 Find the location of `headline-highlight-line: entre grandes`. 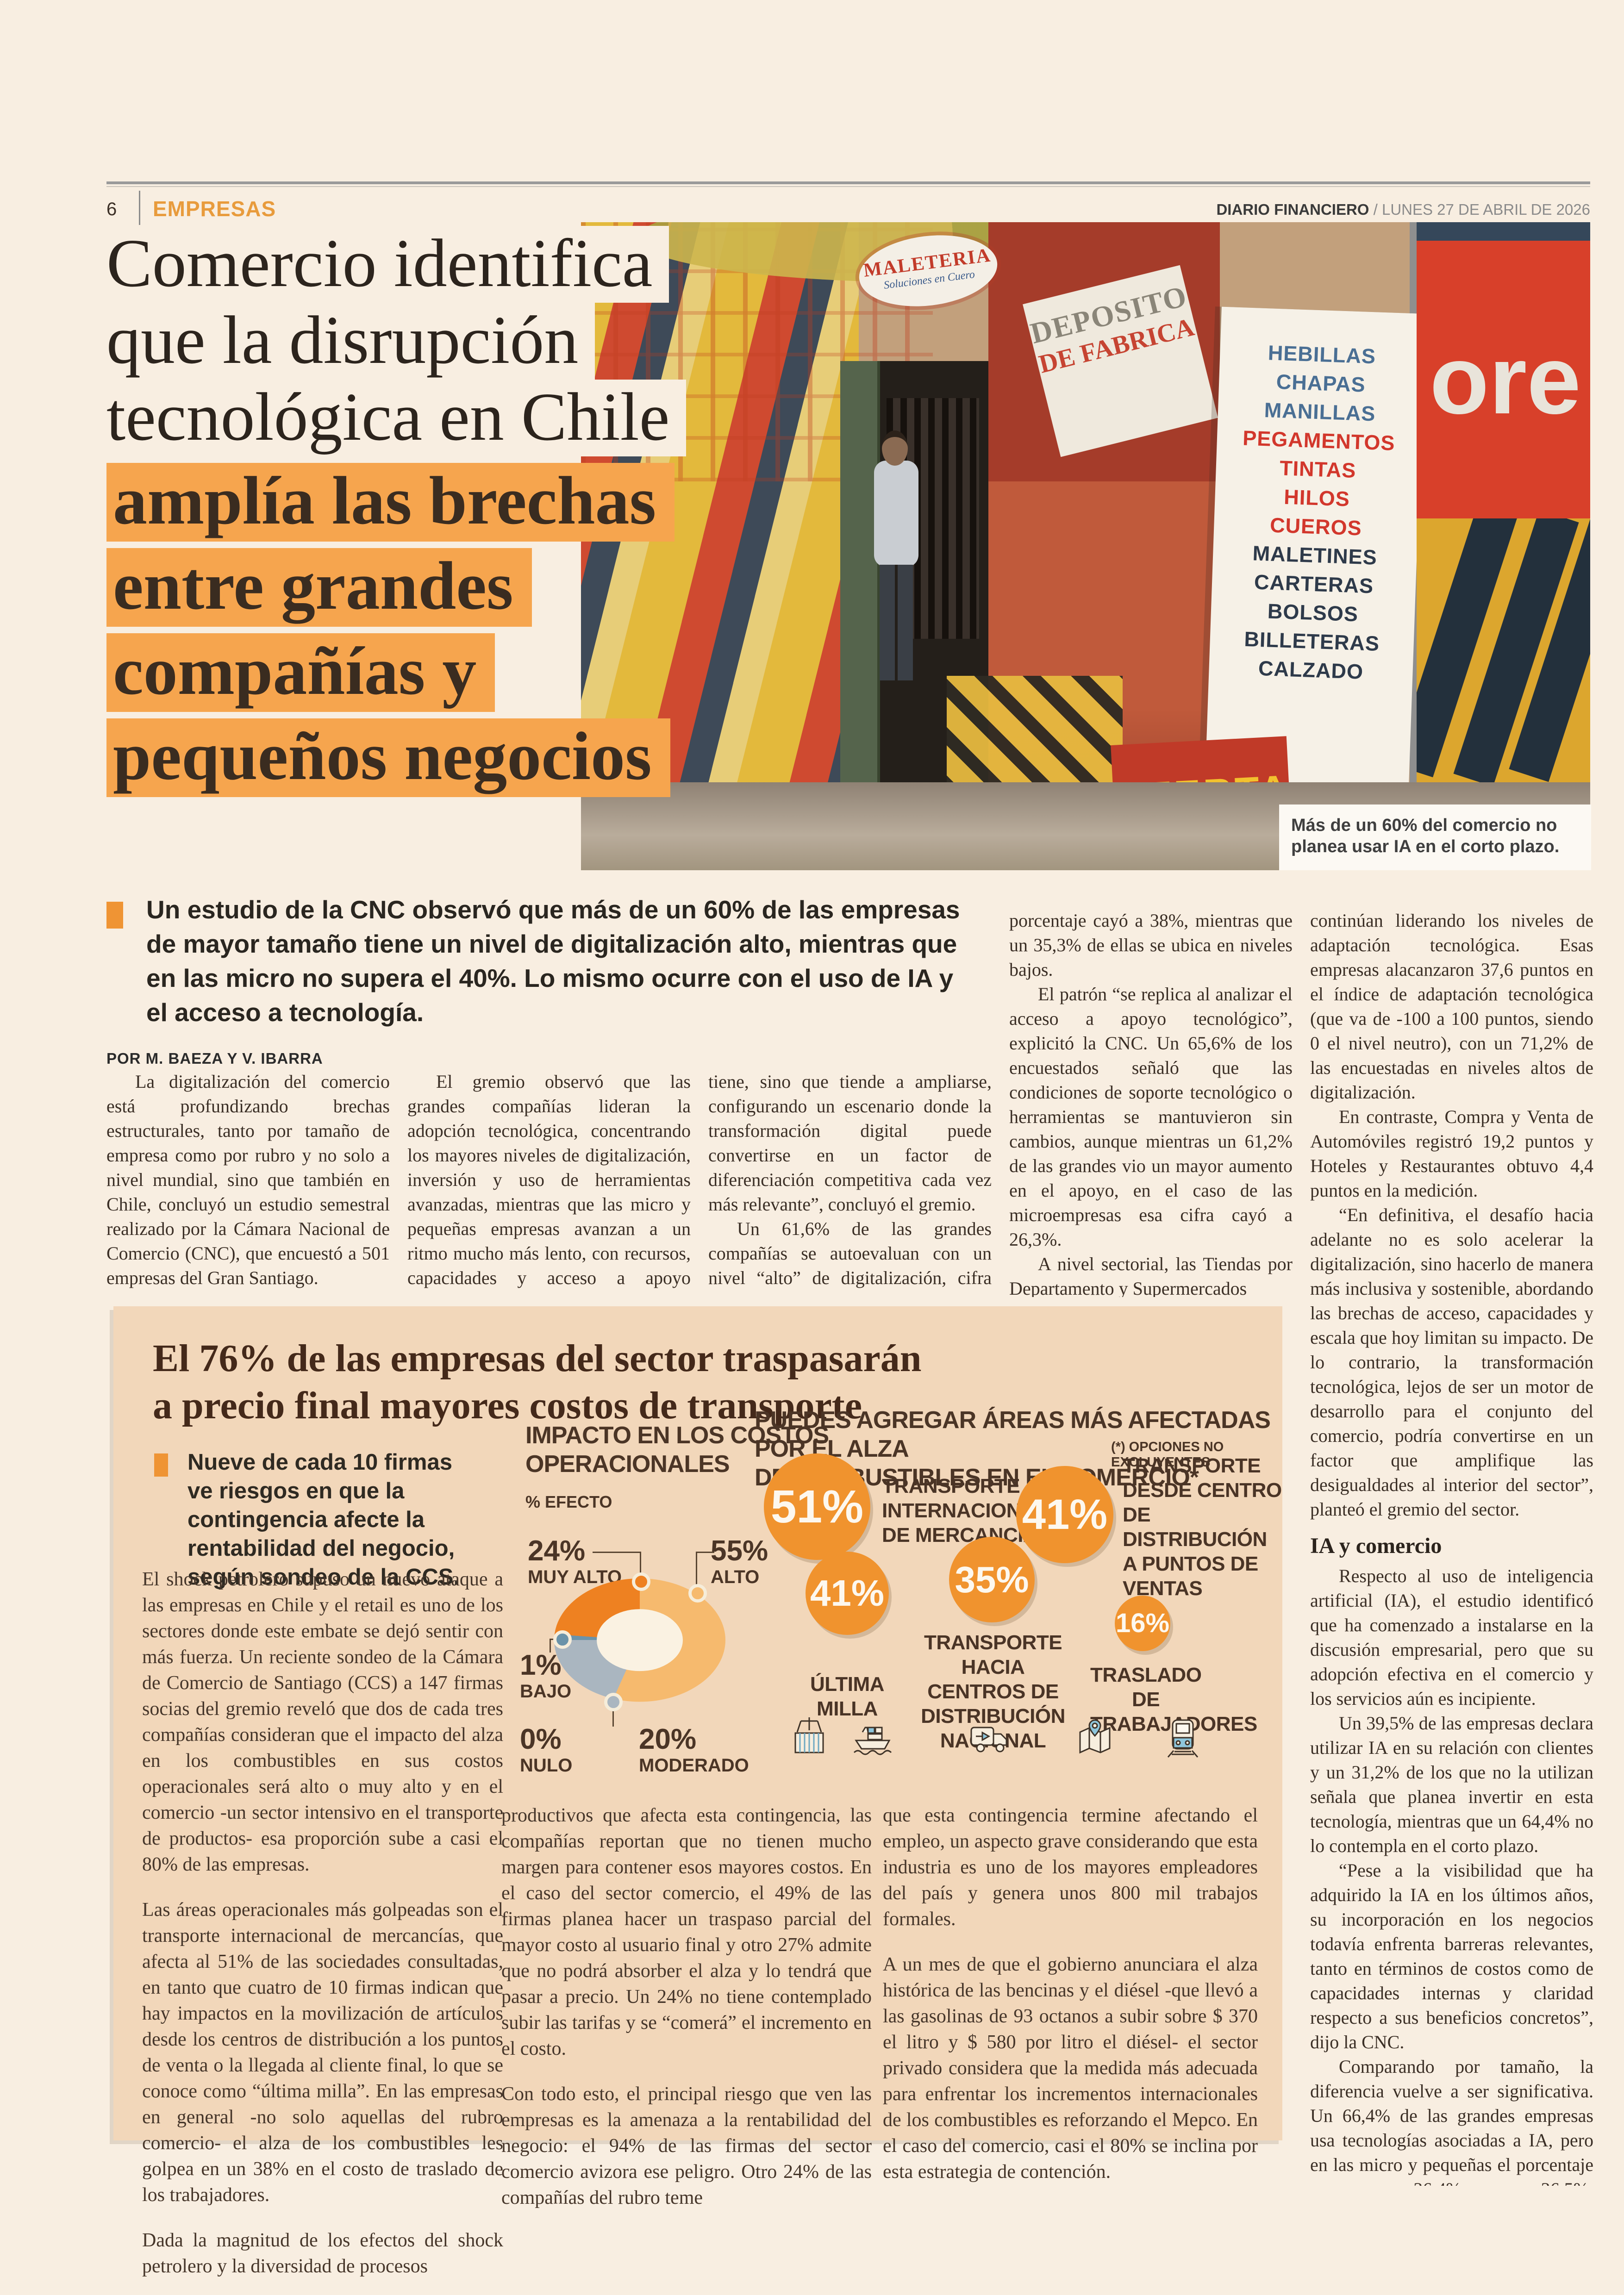

headline-highlight-line: entre grandes is located at coordinates (319, 587).